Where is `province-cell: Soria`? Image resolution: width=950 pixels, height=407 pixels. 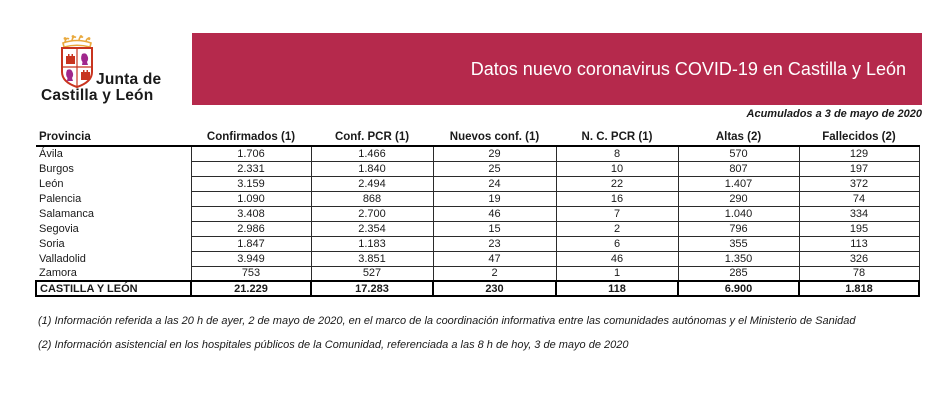 province-cell: Soria is located at coordinates (52, 243).